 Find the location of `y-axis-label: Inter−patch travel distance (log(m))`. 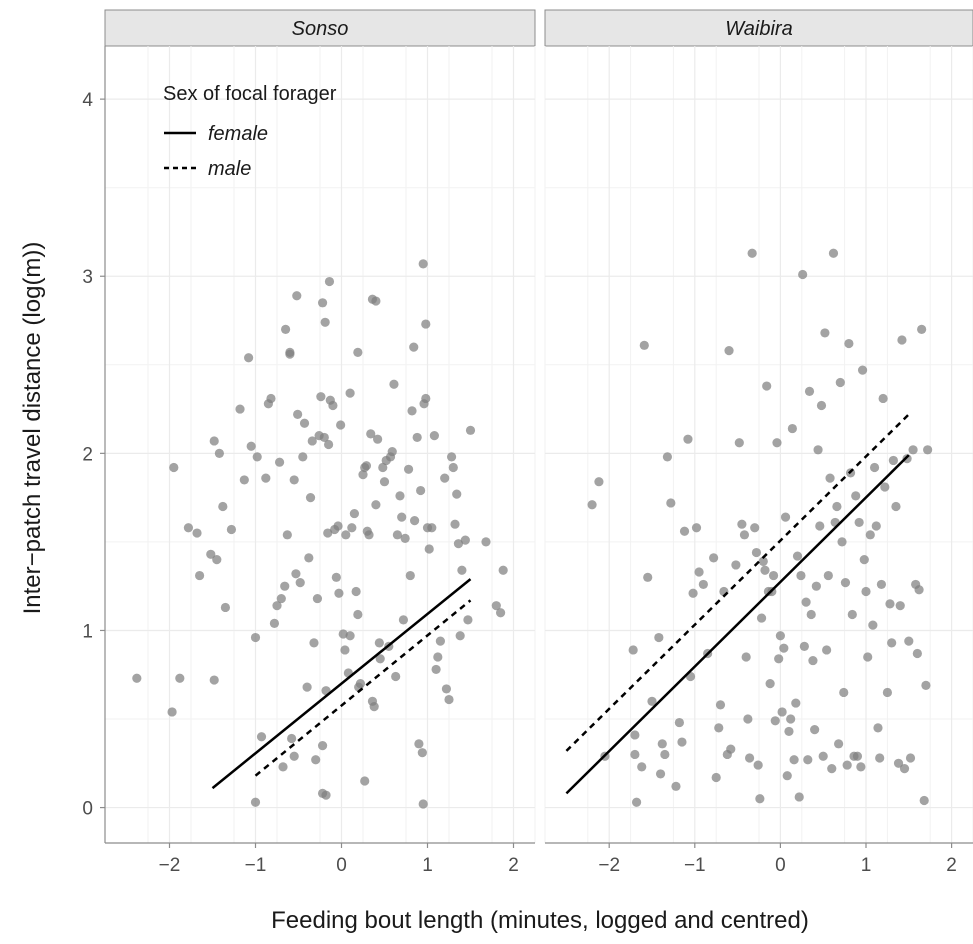

y-axis-label: Inter−patch travel distance (log(m)) is located at coordinates (32, 428).